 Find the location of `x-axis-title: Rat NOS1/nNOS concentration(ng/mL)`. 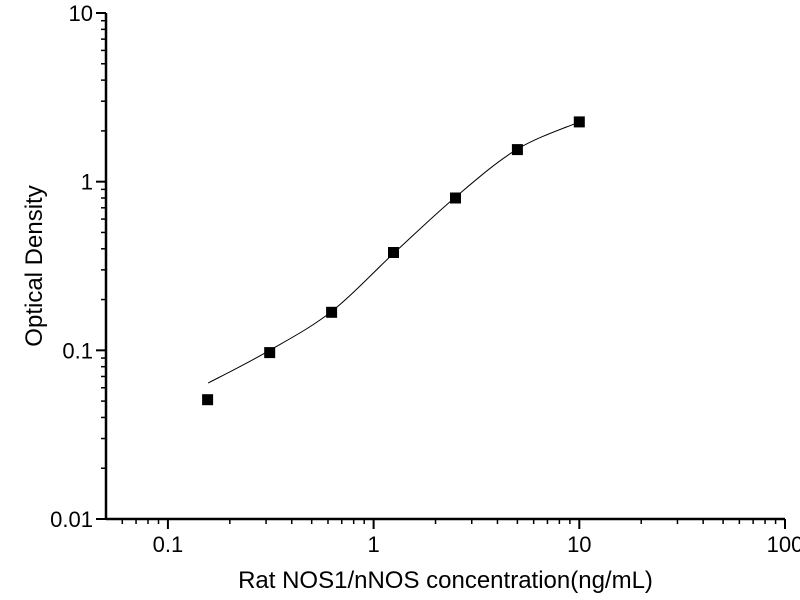

x-axis-title: Rat NOS1/nNOS concentration(ng/mL) is located at coordinates (445, 580).